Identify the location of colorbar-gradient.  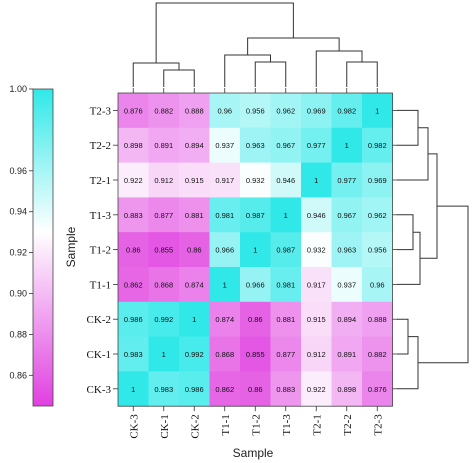
(43, 247).